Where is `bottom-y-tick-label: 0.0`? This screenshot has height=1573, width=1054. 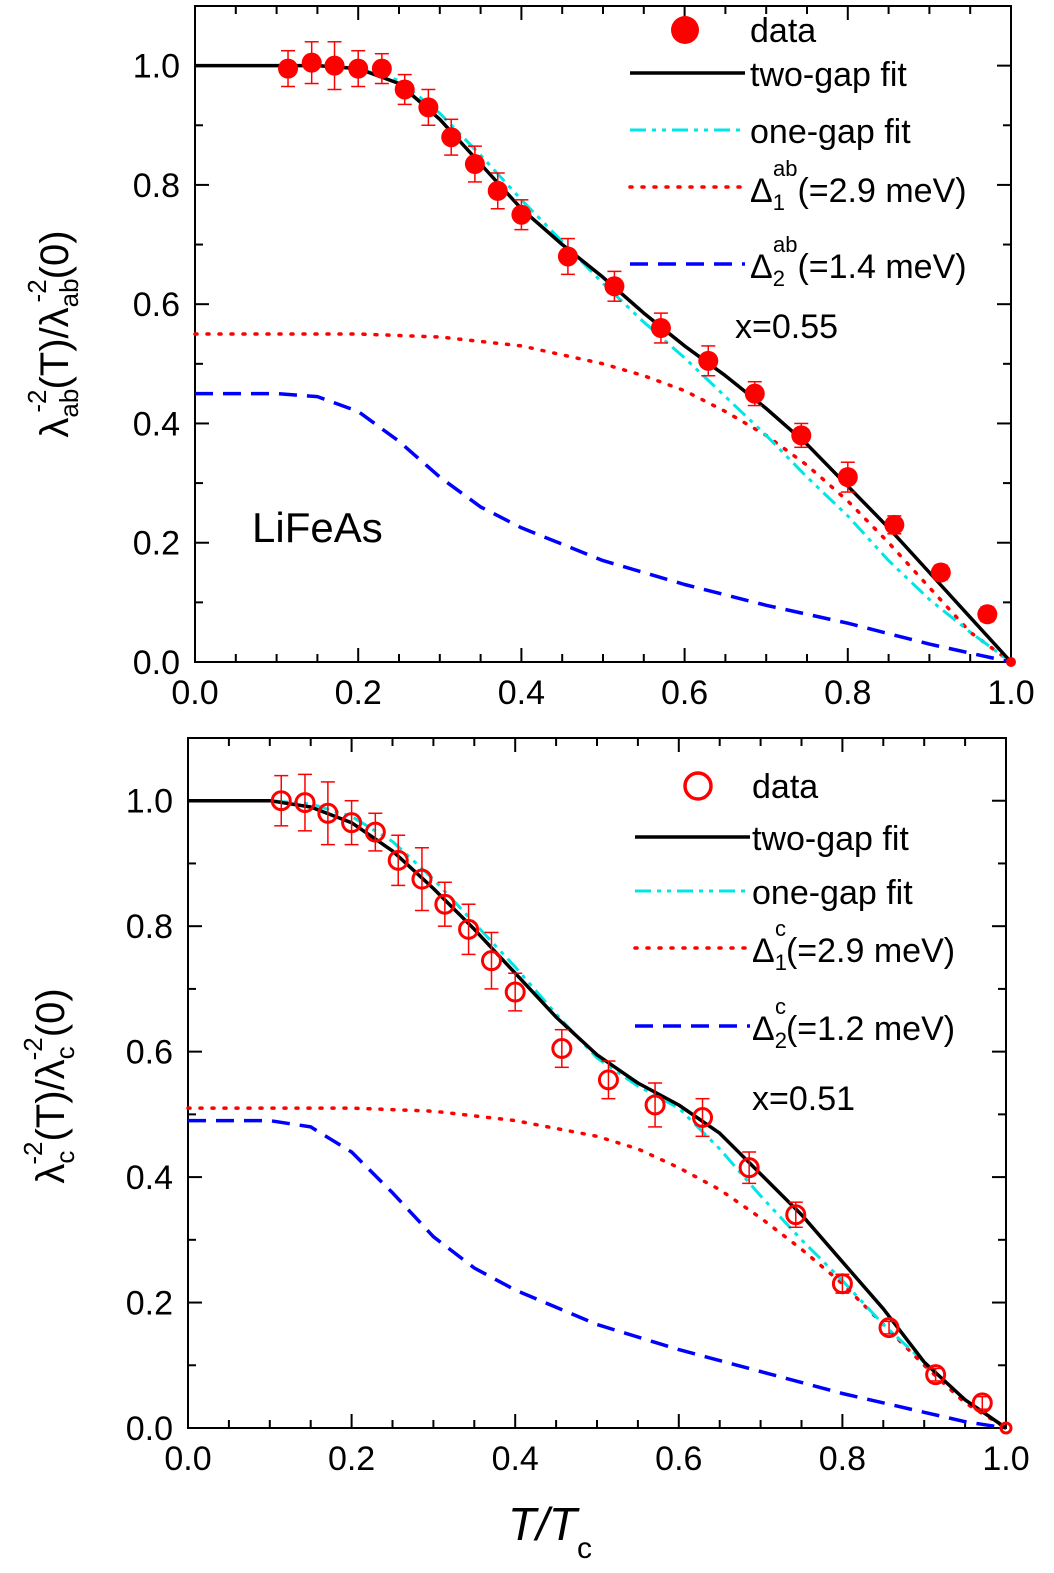
bottom-y-tick-label: 0.0 is located at coordinates (149, 1429).